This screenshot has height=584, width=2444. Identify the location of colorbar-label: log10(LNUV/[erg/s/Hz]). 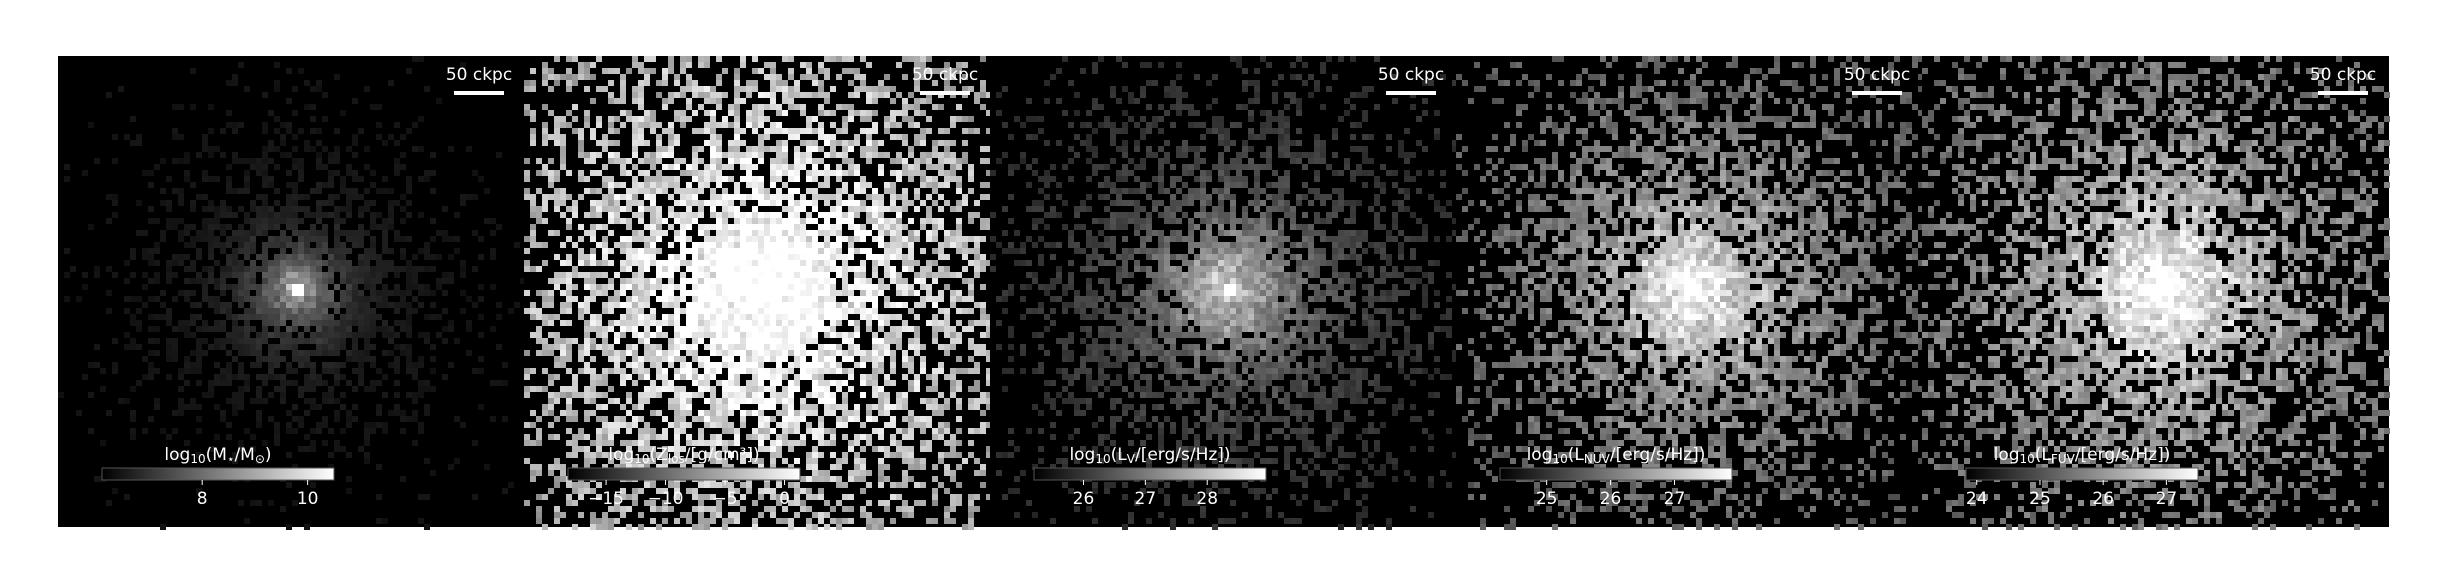
(1616, 455).